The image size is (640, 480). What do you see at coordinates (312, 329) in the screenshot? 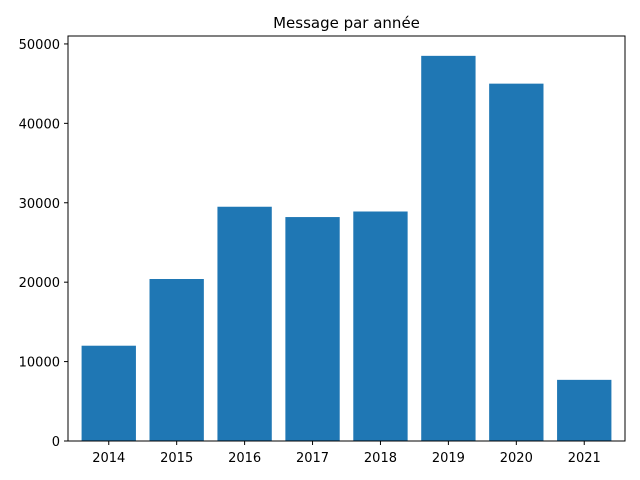
I see `bar-2017` at bounding box center [312, 329].